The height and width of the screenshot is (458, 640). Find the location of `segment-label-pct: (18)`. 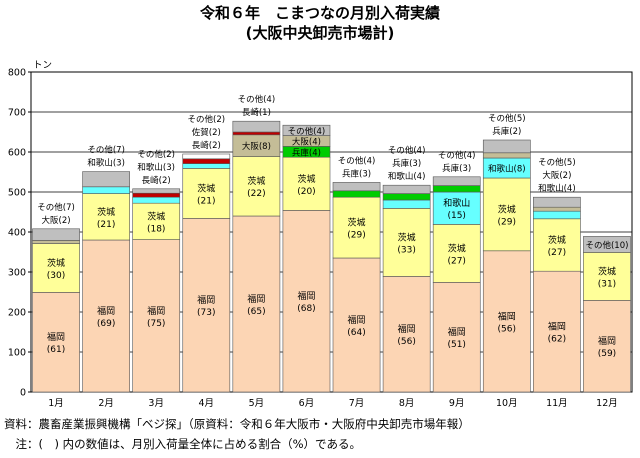

segment-label-pct: (18) is located at coordinates (156, 229).